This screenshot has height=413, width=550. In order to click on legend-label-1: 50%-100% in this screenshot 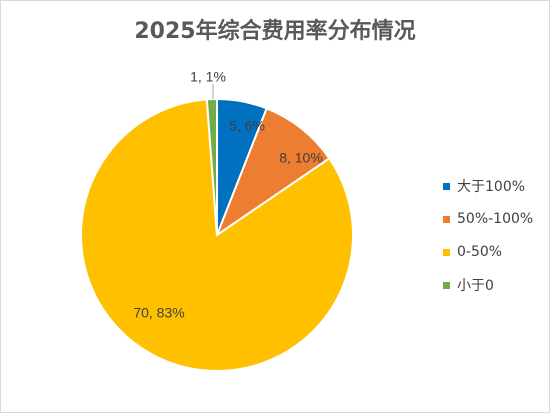, I will do `click(495, 219)`.